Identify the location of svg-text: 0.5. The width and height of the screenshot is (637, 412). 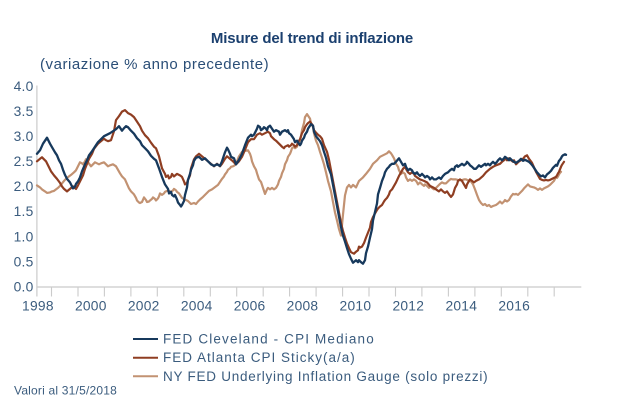
(24, 261).